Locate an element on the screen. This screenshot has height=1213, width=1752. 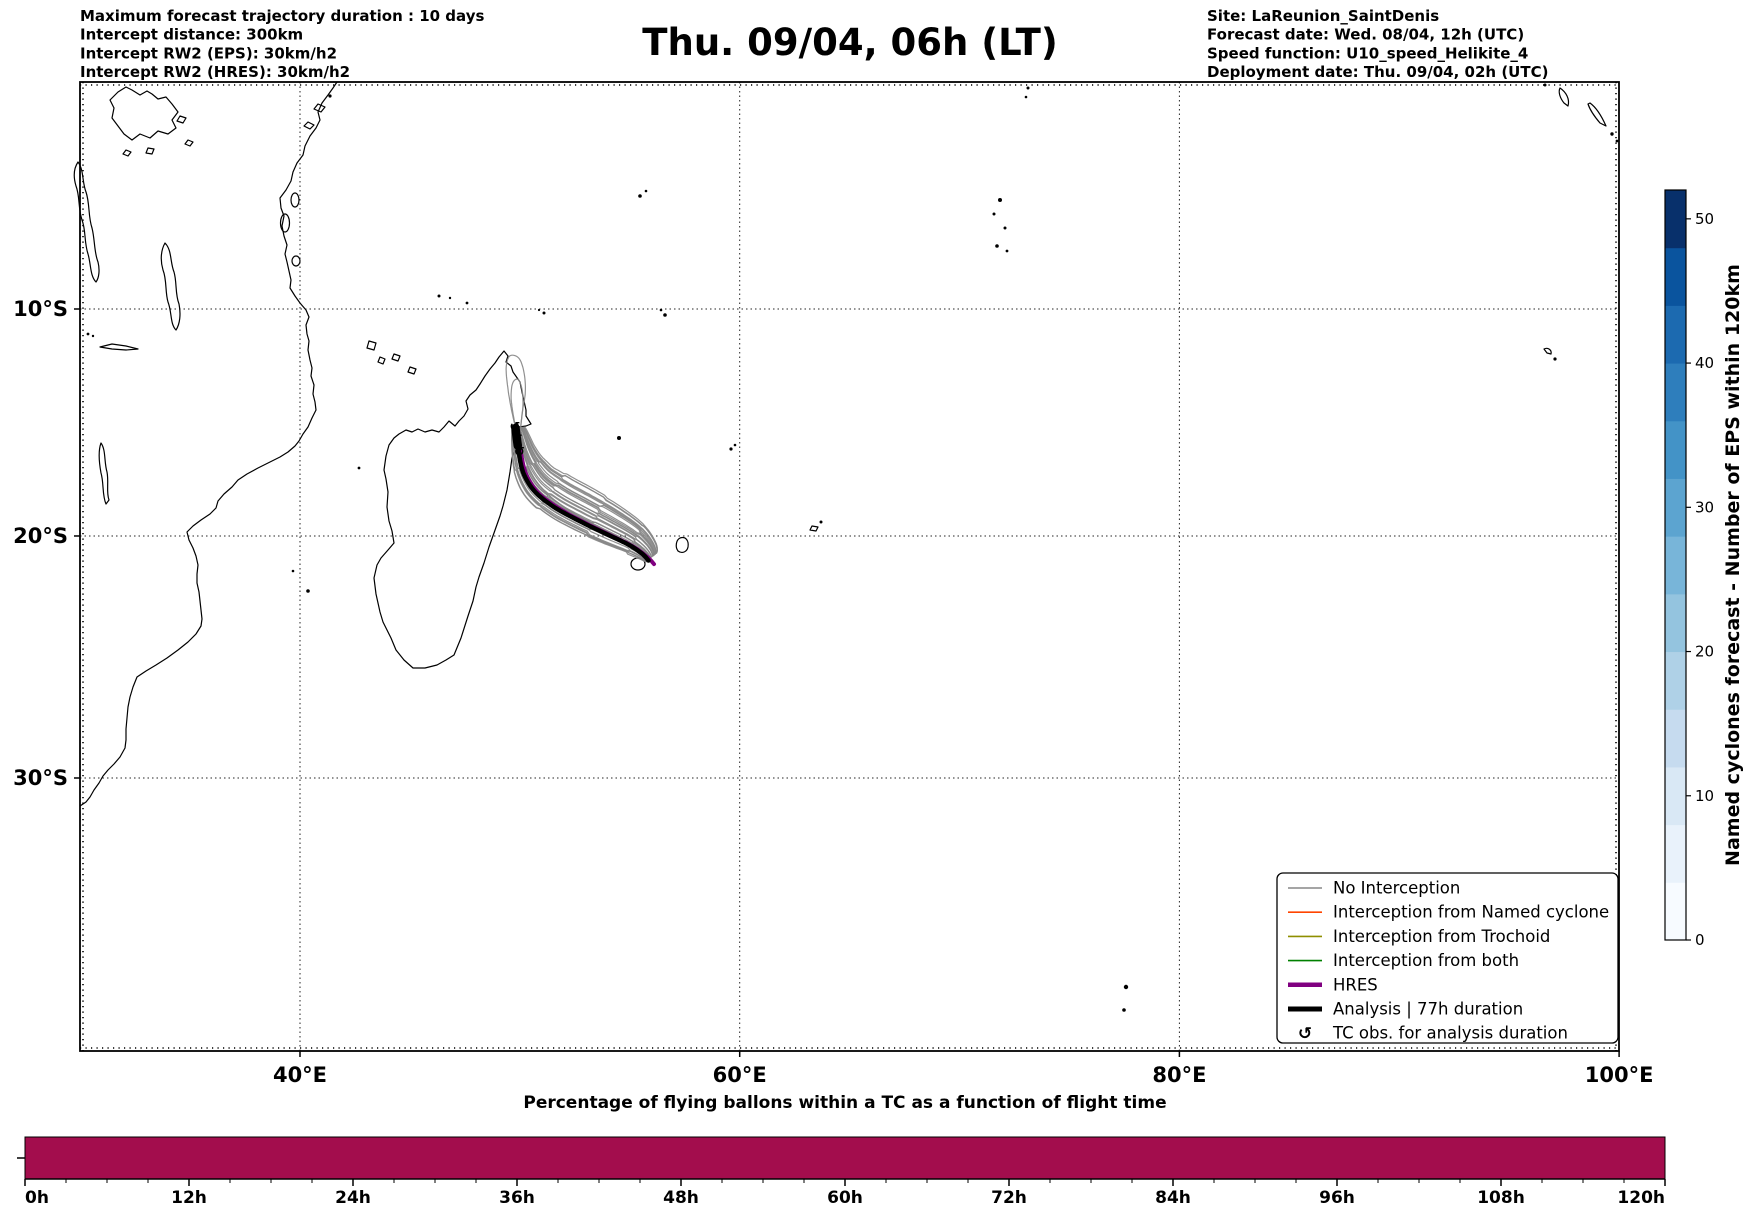
mauritius-island is located at coordinates (682, 544).